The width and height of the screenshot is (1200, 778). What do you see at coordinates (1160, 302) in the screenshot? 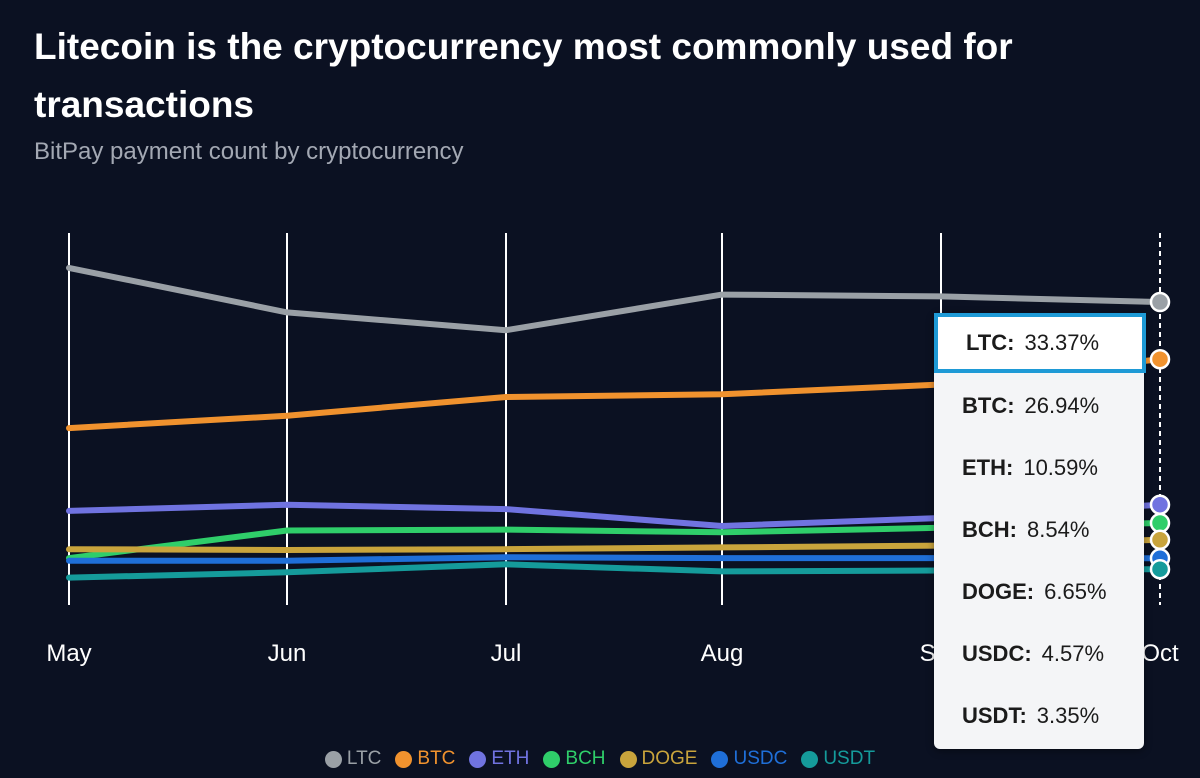
I see `point-marker-ltc` at bounding box center [1160, 302].